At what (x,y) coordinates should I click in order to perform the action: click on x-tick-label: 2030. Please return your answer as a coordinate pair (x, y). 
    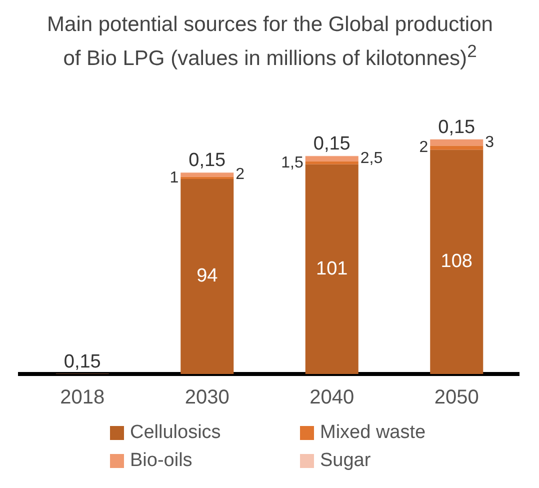
    Looking at the image, I should click on (207, 397).